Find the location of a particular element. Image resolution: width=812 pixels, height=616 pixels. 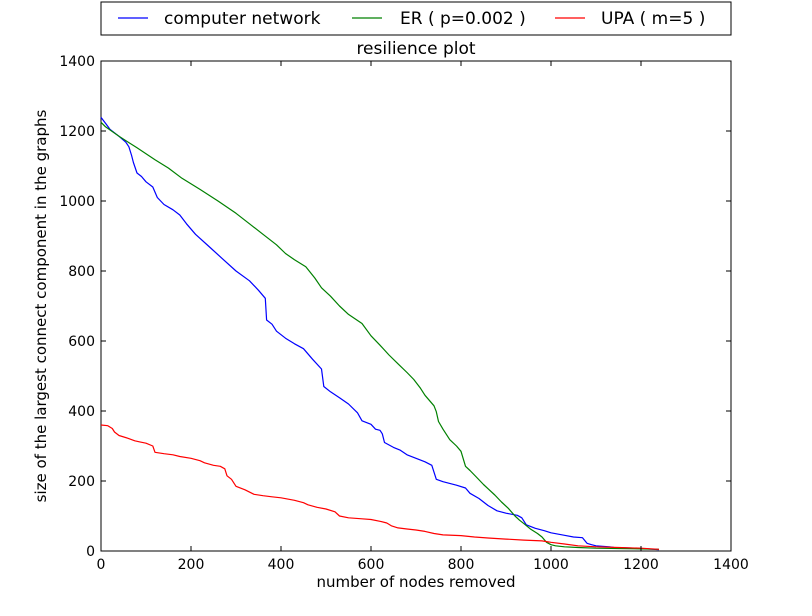

x-tick-label: 400 is located at coordinates (281, 565).